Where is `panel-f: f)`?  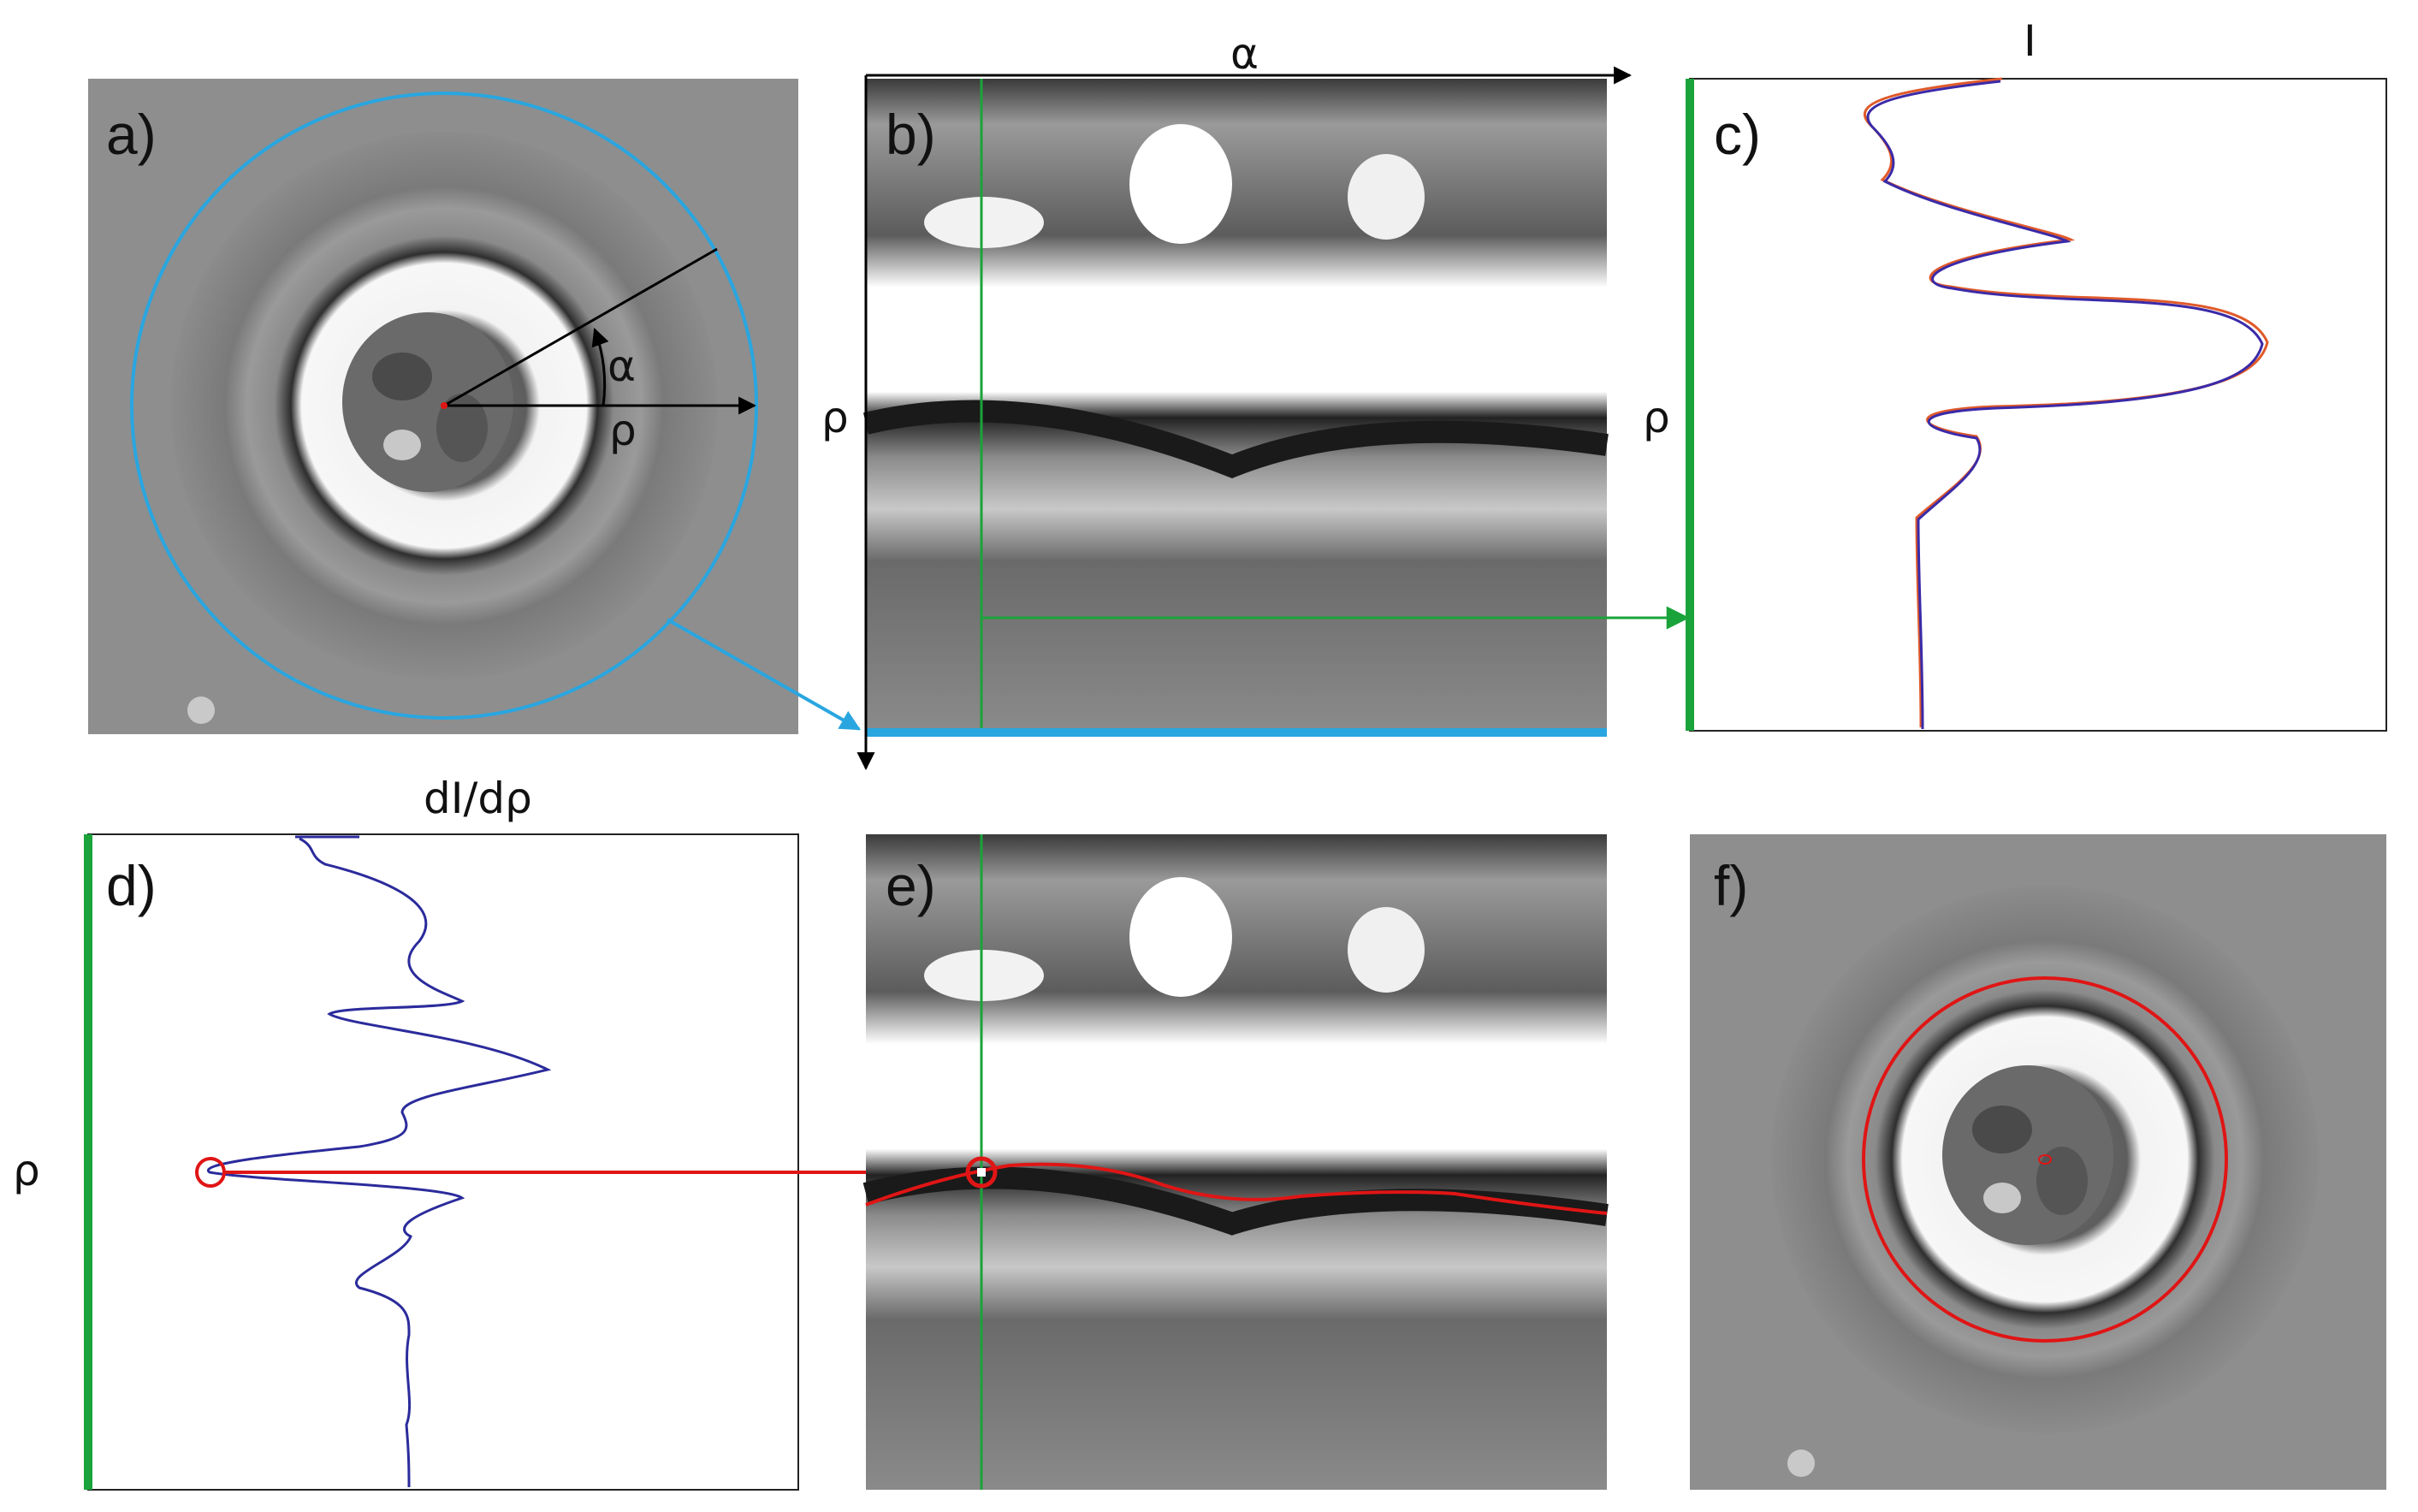
panel-f: f) is located at coordinates (2038, 1162).